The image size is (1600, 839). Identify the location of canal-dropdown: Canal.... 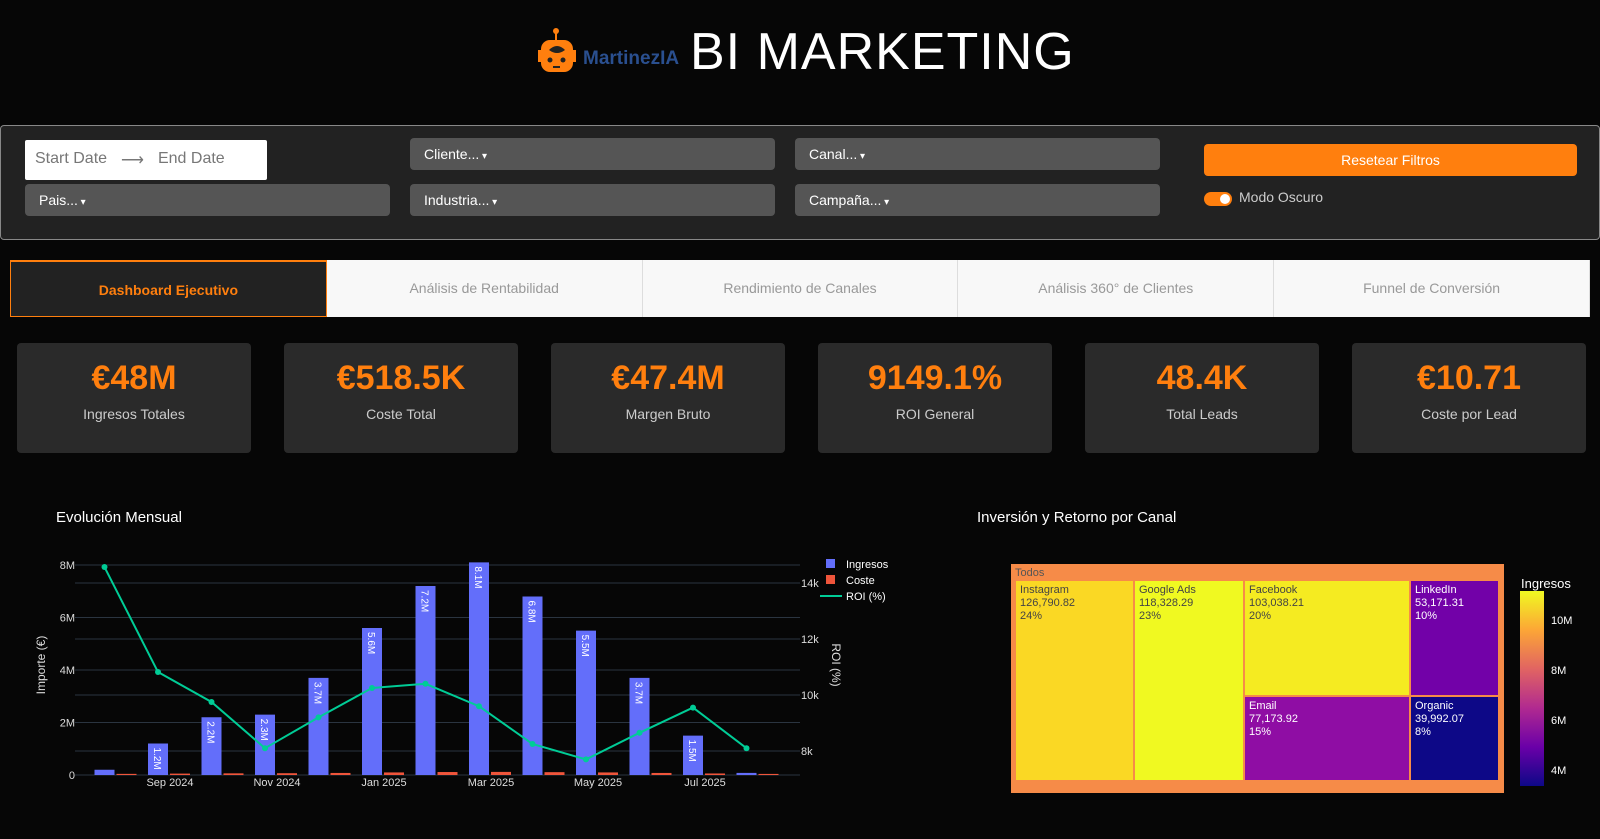
(977, 154).